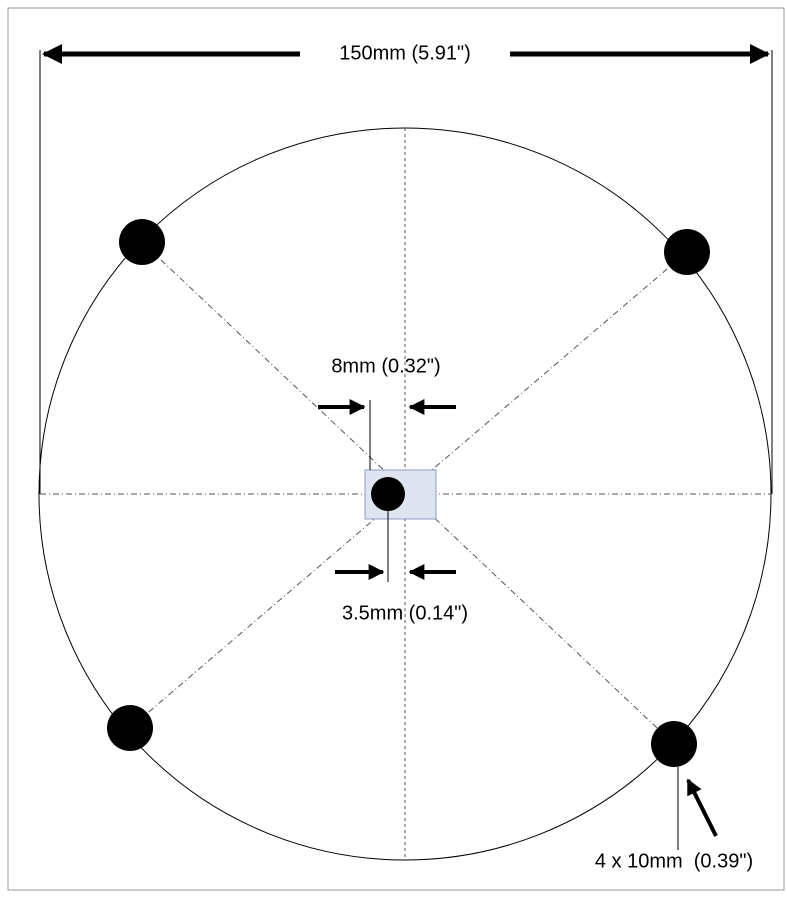  Describe the element at coordinates (388, 494) in the screenshot. I see `center-hole` at that location.